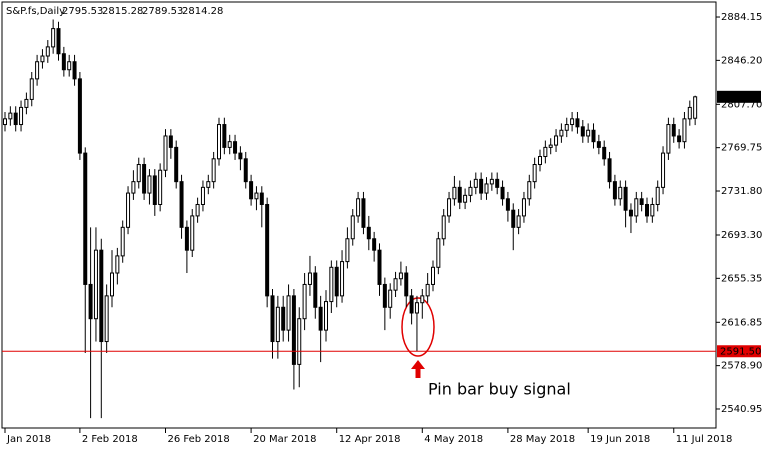 Image resolution: width=764 pixels, height=450 pixels. I want to click on signal-circle, so click(418, 327).